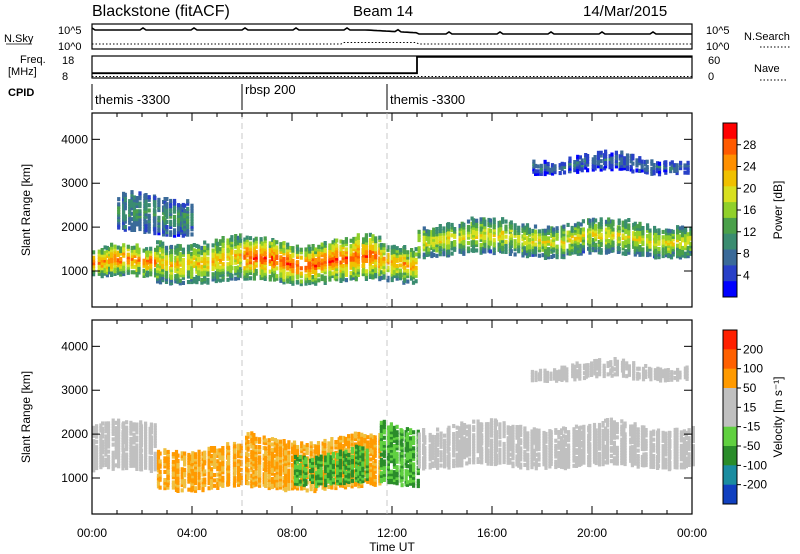 The height and width of the screenshot is (554, 800). What do you see at coordinates (392, 66) in the screenshot?
I see `freq-lines` at bounding box center [392, 66].